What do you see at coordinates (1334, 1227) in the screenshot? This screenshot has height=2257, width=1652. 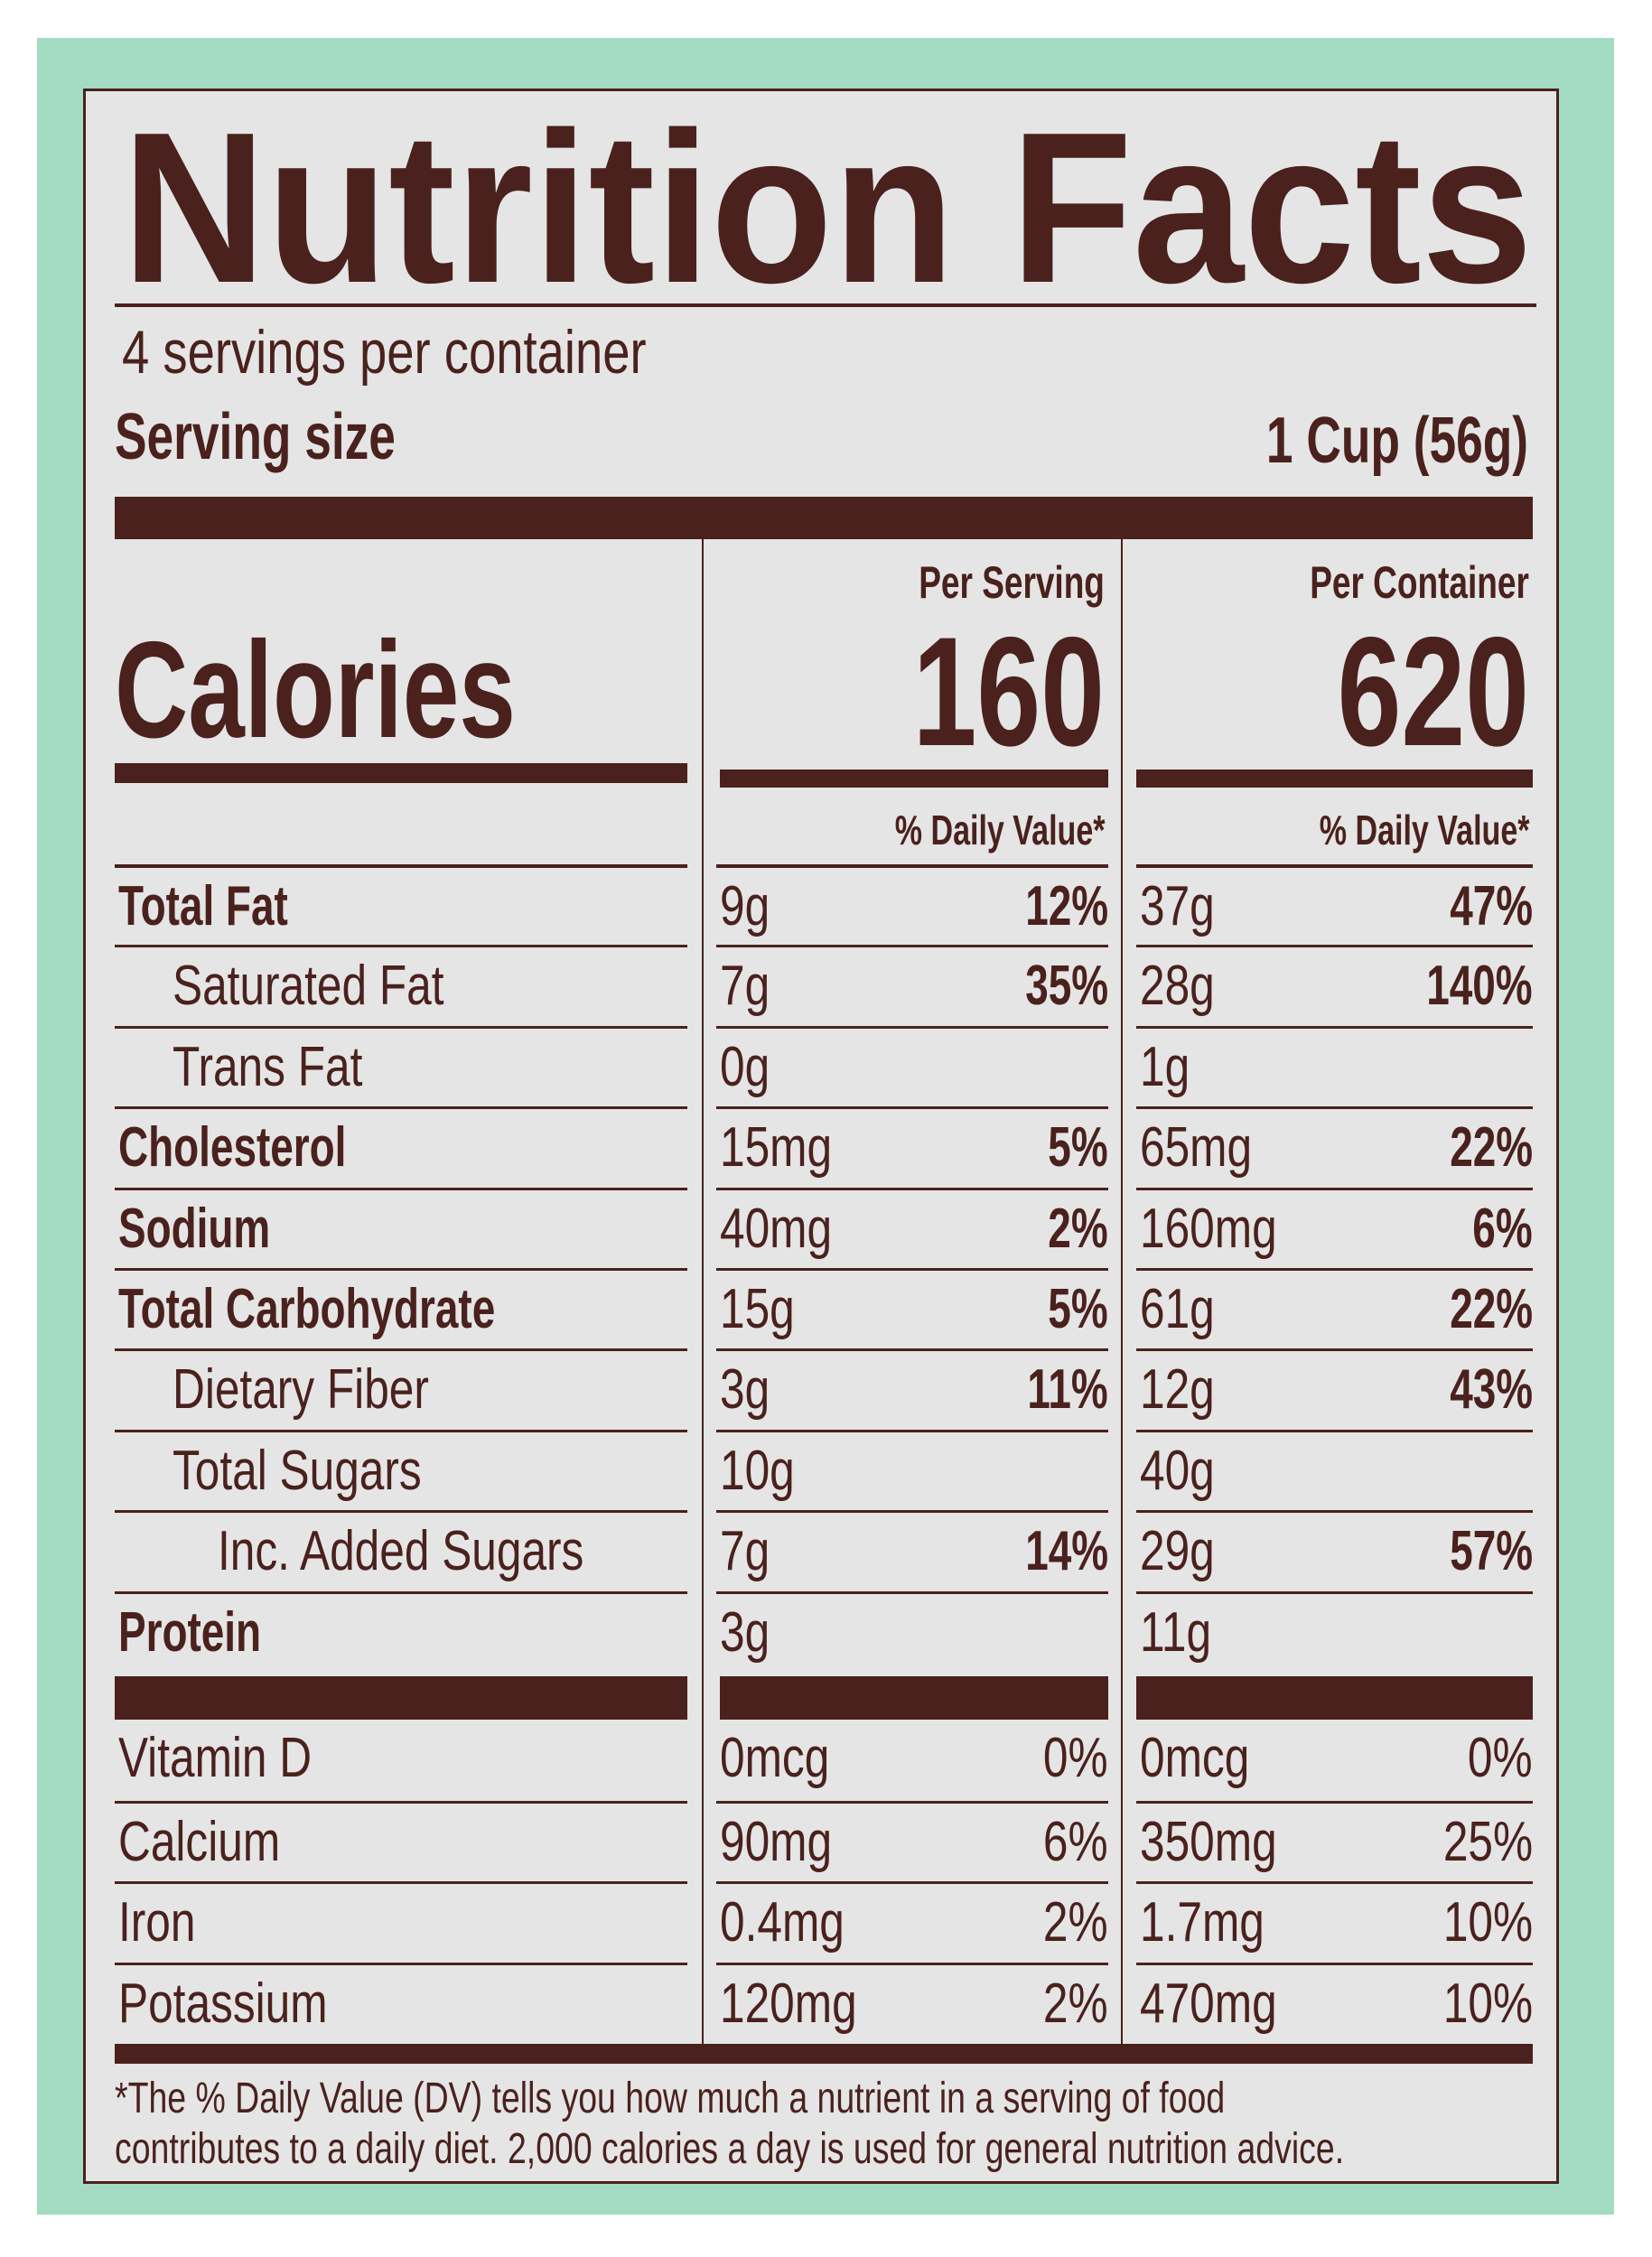 I see `per-container-cell: 160mg 6%` at bounding box center [1334, 1227].